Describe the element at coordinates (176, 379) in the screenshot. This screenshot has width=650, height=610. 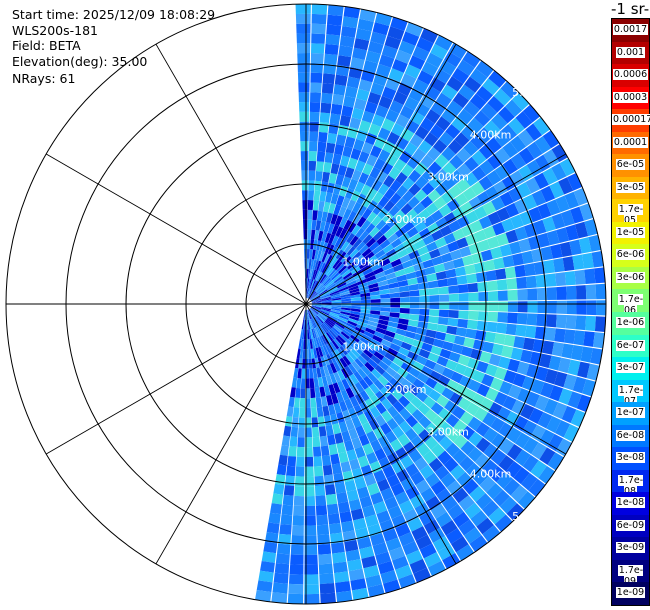
I see `azimuth-spoke` at that location.